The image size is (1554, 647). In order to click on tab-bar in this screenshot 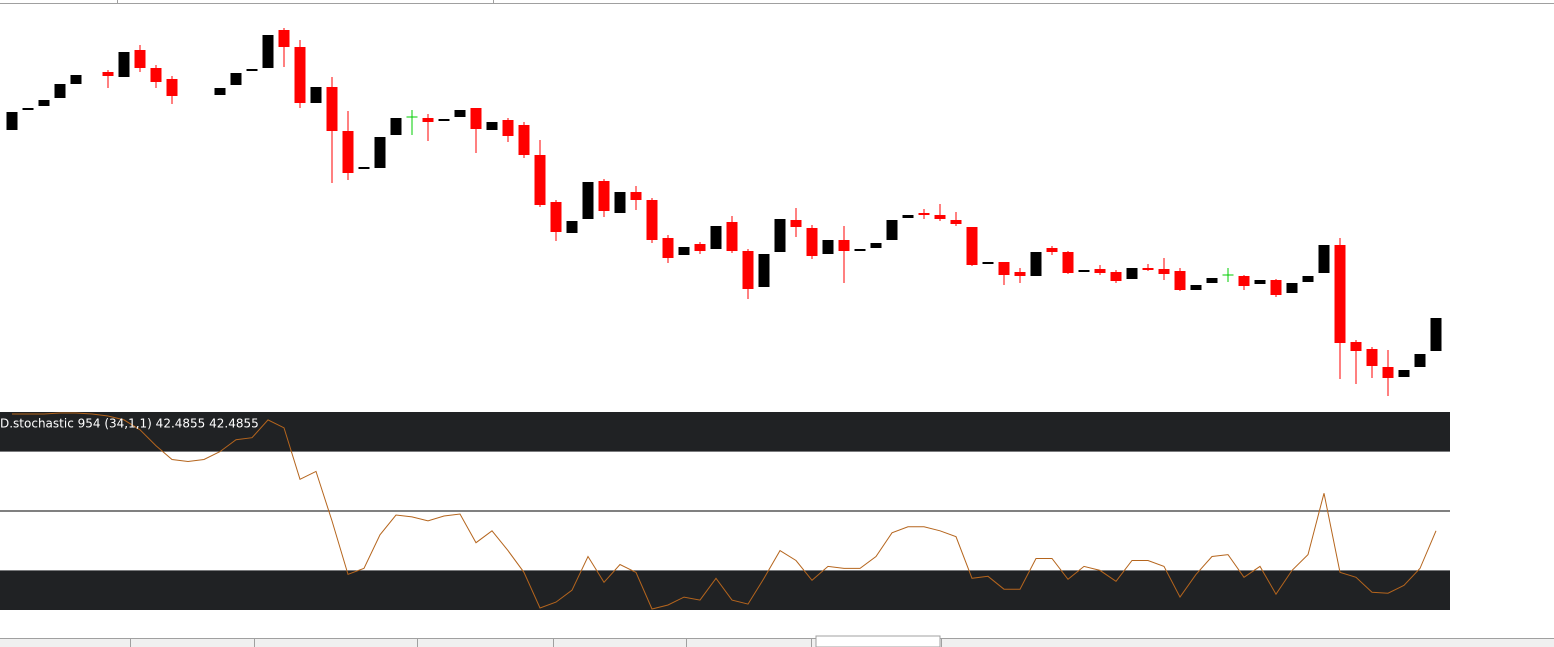, I will do `click(777, 642)`.